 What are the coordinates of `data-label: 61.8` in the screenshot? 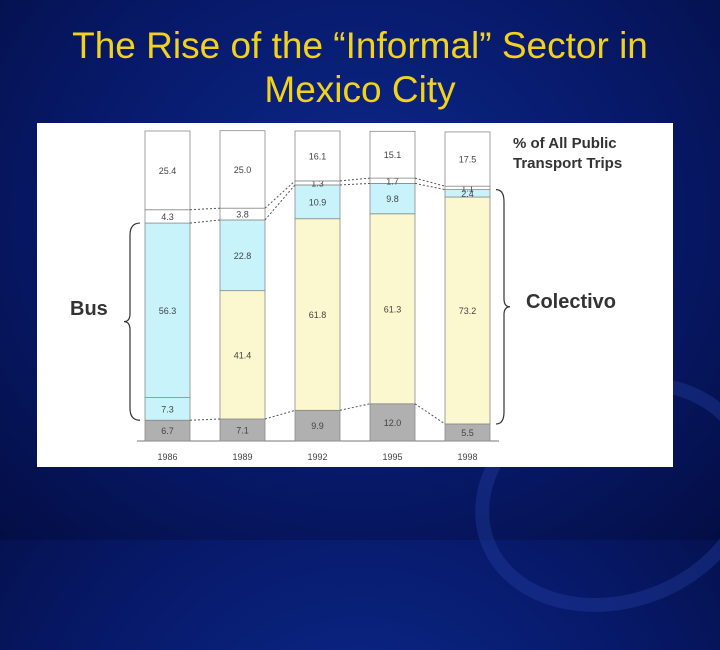 It's located at (318, 315).